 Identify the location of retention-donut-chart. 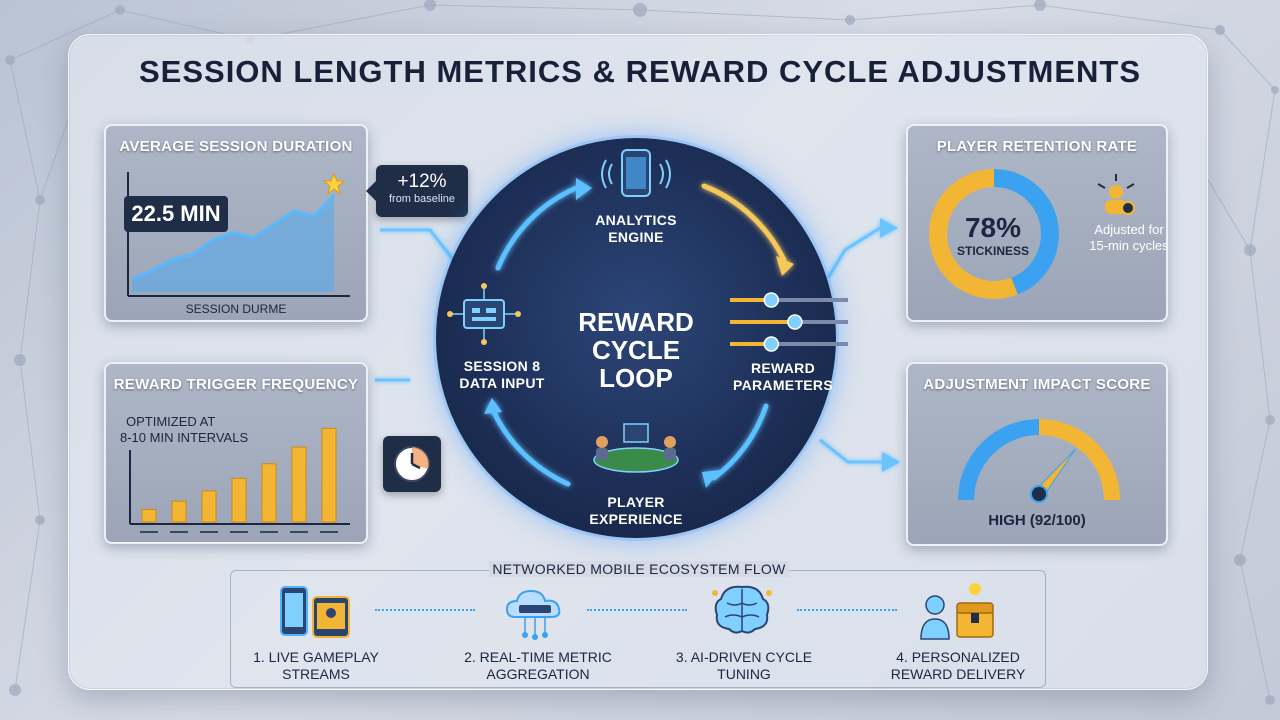
(994, 234).